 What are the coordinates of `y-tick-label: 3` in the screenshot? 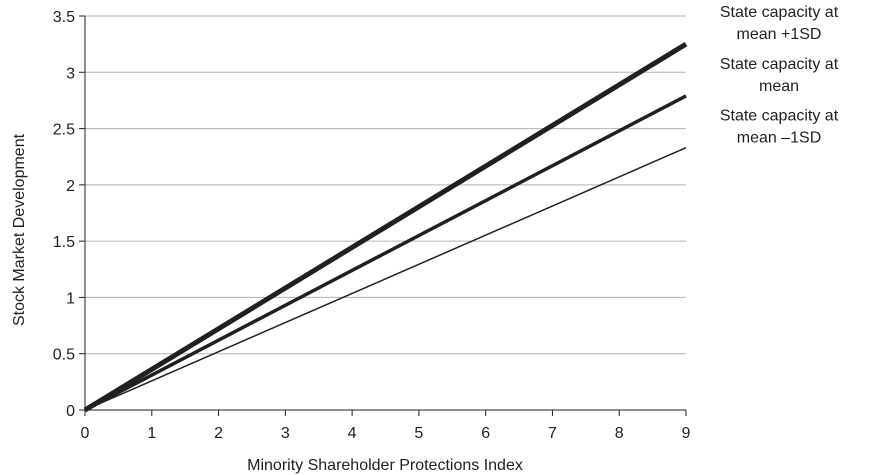 It's located at (70, 73).